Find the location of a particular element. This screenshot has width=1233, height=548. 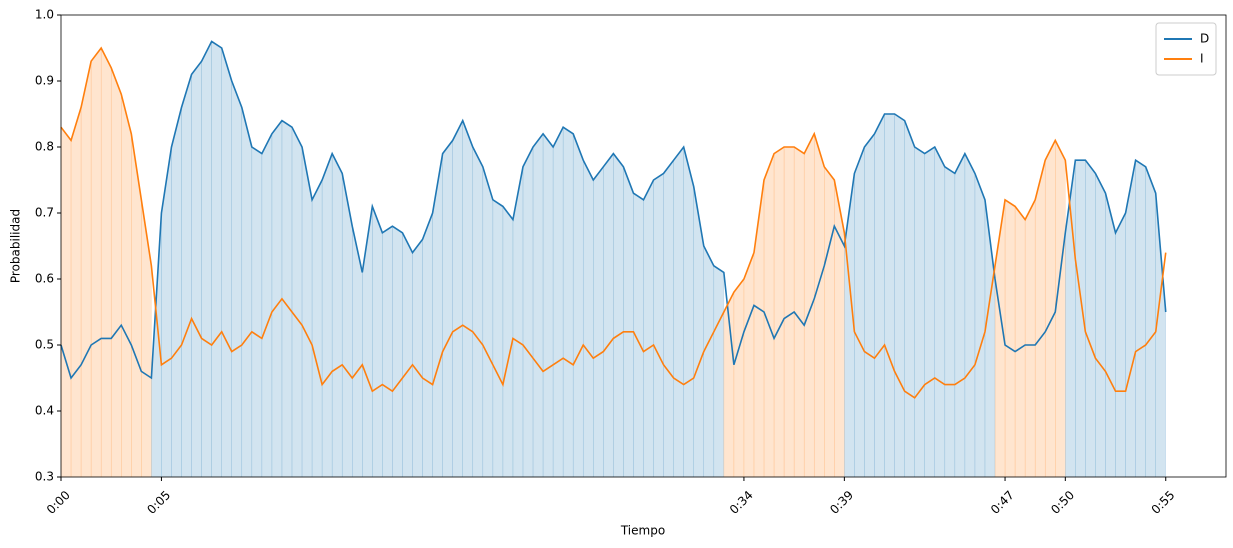

x-tick-label: 0:50 is located at coordinates (1062, 502).